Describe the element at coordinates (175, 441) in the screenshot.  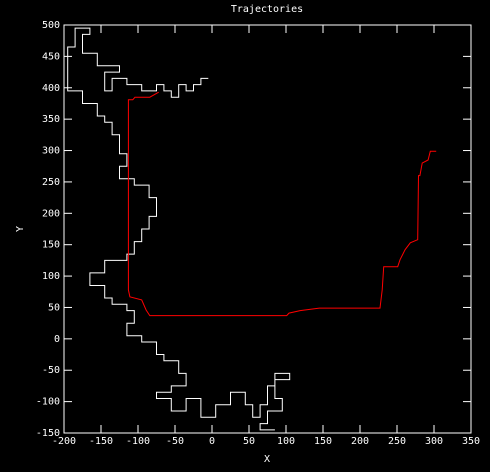
I see `x-tick-label: -50` at that location.